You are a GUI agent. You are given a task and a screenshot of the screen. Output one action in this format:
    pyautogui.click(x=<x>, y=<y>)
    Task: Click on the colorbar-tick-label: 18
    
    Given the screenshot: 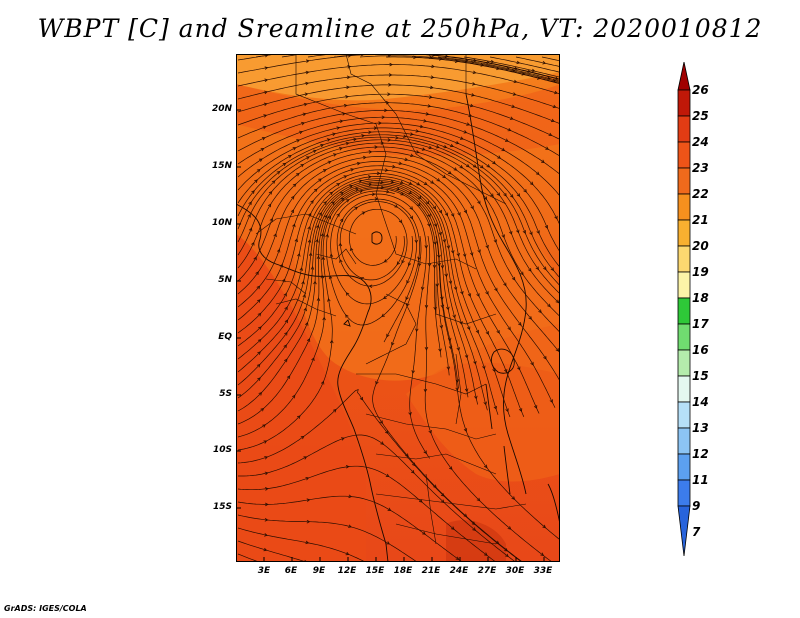 What is the action you would take?
    pyautogui.click(x=700, y=298)
    